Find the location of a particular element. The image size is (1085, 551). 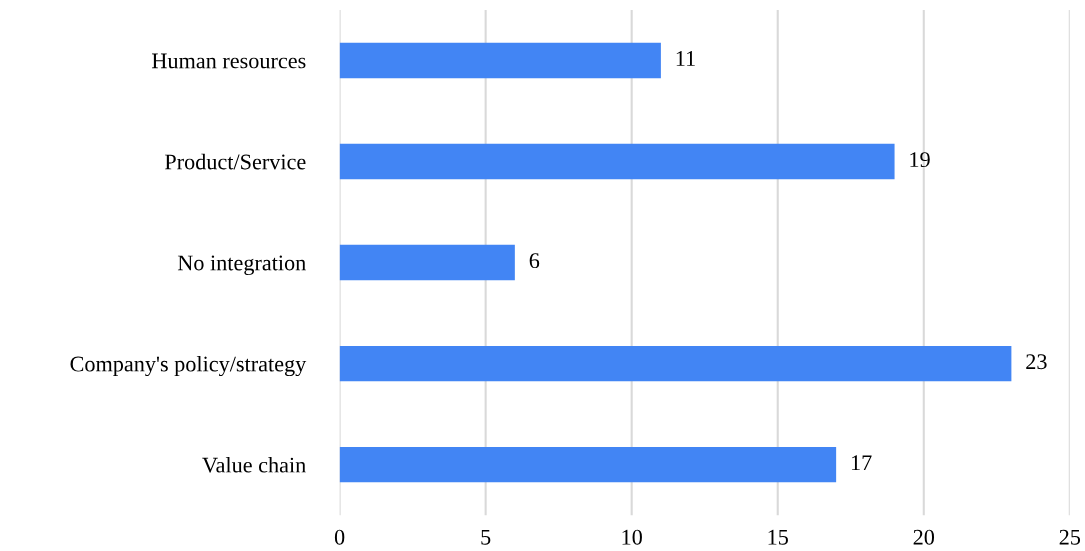

y-tick-label: Human resources is located at coordinates (229, 61).